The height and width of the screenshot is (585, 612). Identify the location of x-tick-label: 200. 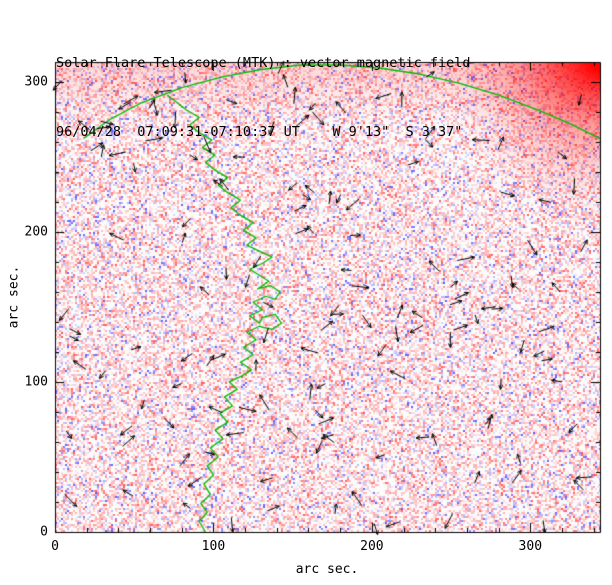
(372, 546).